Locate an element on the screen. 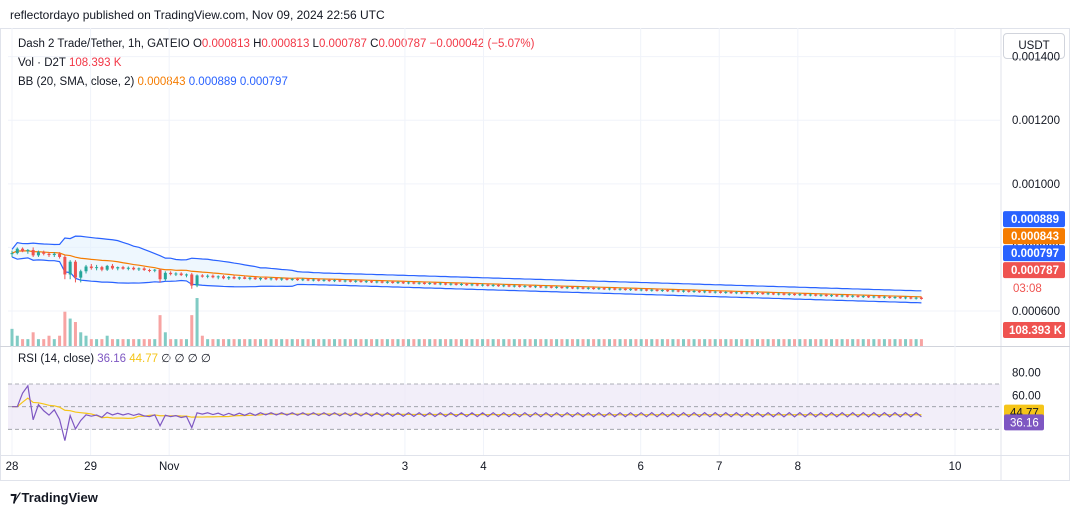 Image resolution: width=1080 pixels, height=515 pixels. bb-basis-value: 0.000843 is located at coordinates (161, 82).